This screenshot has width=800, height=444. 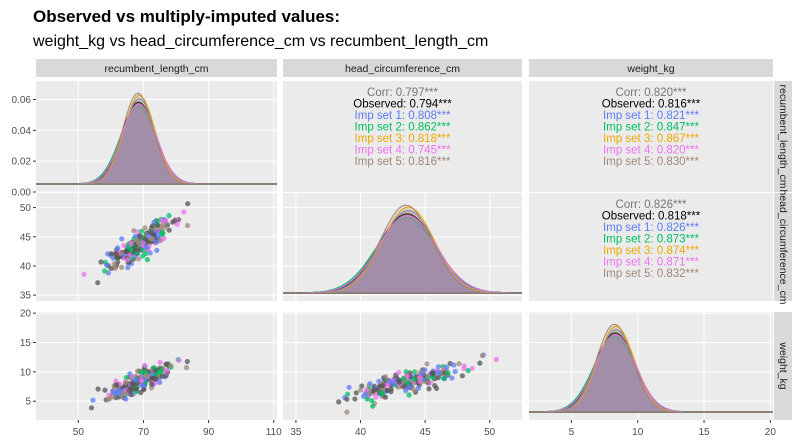 I want to click on chart-title: Observed vs multiply-imputed values:, so click(x=186, y=16).